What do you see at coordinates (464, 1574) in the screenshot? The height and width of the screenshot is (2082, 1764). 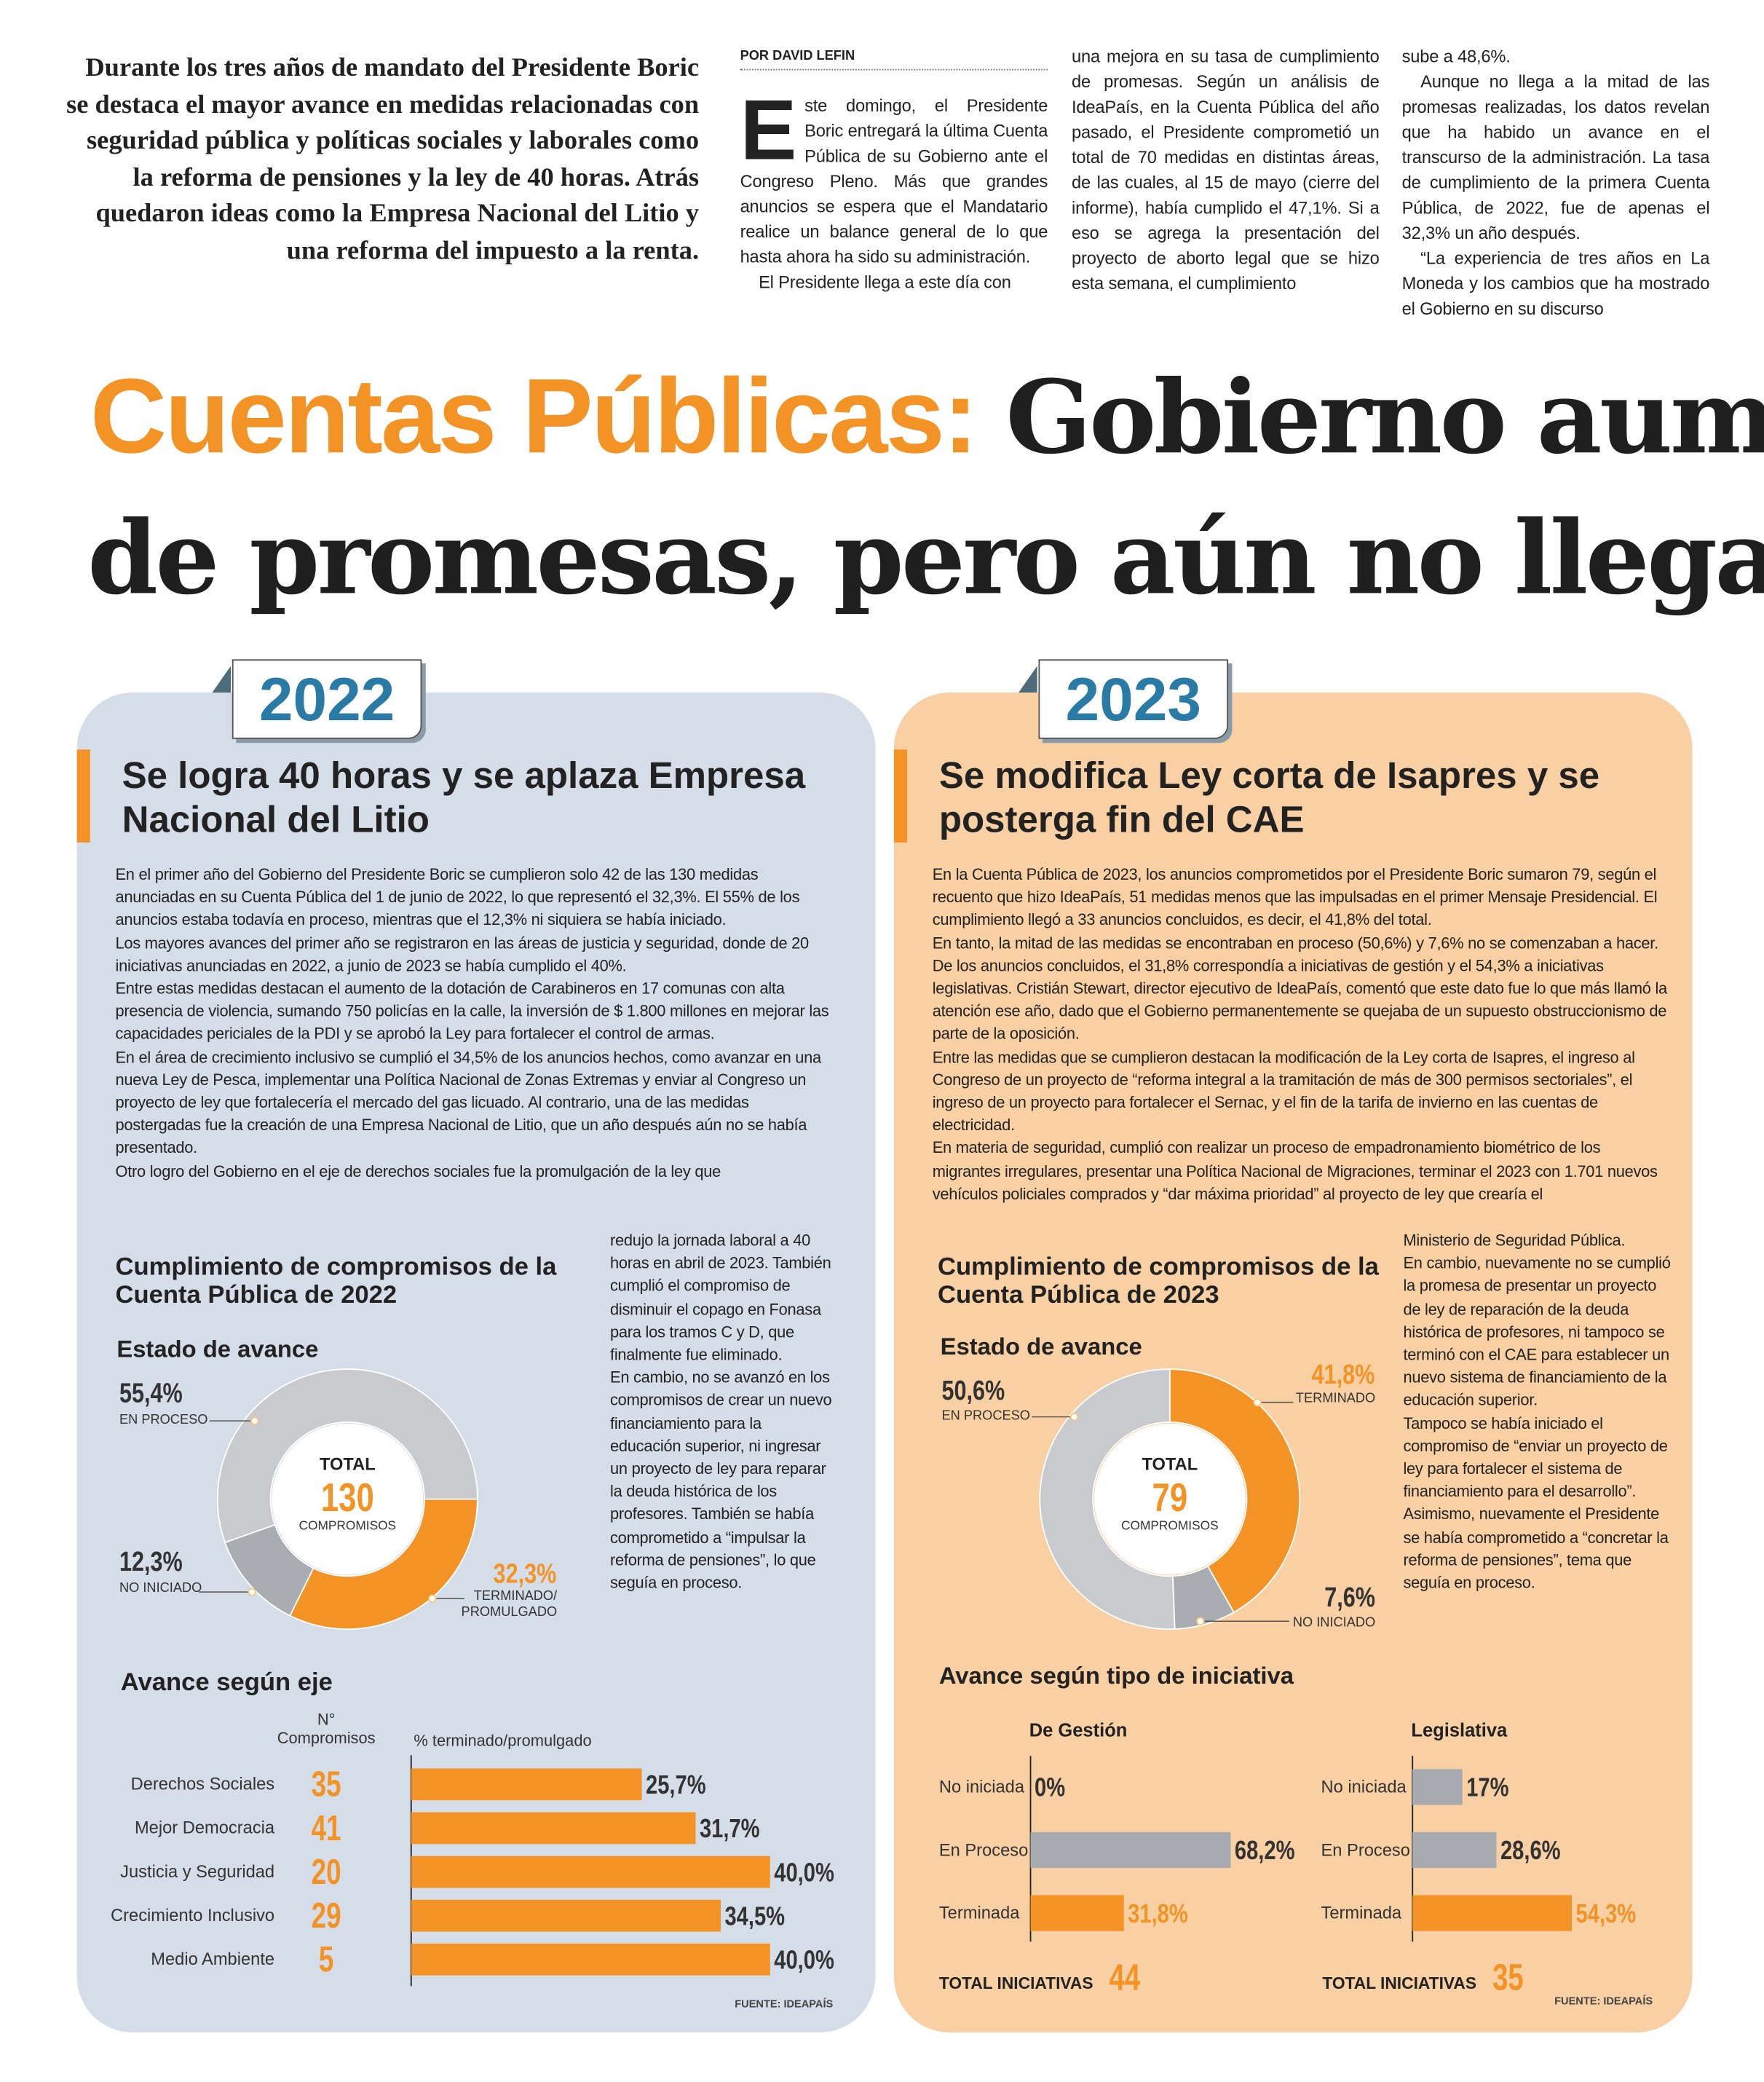 I see `value-label: 32,3%` at bounding box center [464, 1574].